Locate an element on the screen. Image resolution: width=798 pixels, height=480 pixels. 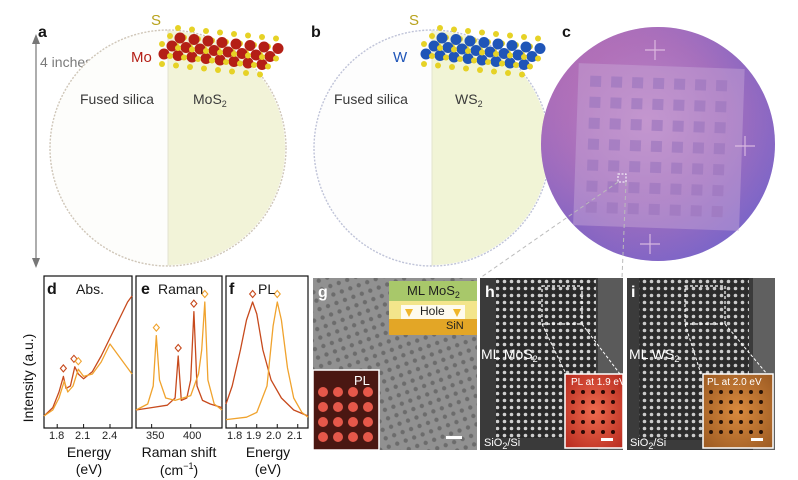
substrate-i-text: SiO is located at coordinates (639, 443).